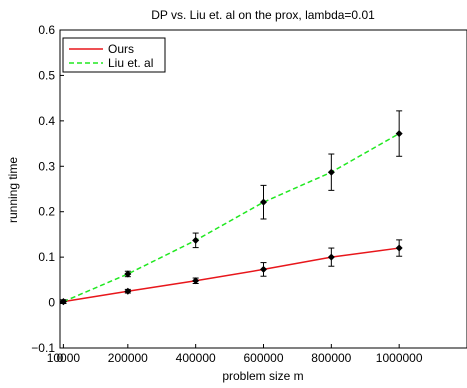 Image resolution: width=467 pixels, height=388 pixels. I want to click on legend-box, so click(114, 55).